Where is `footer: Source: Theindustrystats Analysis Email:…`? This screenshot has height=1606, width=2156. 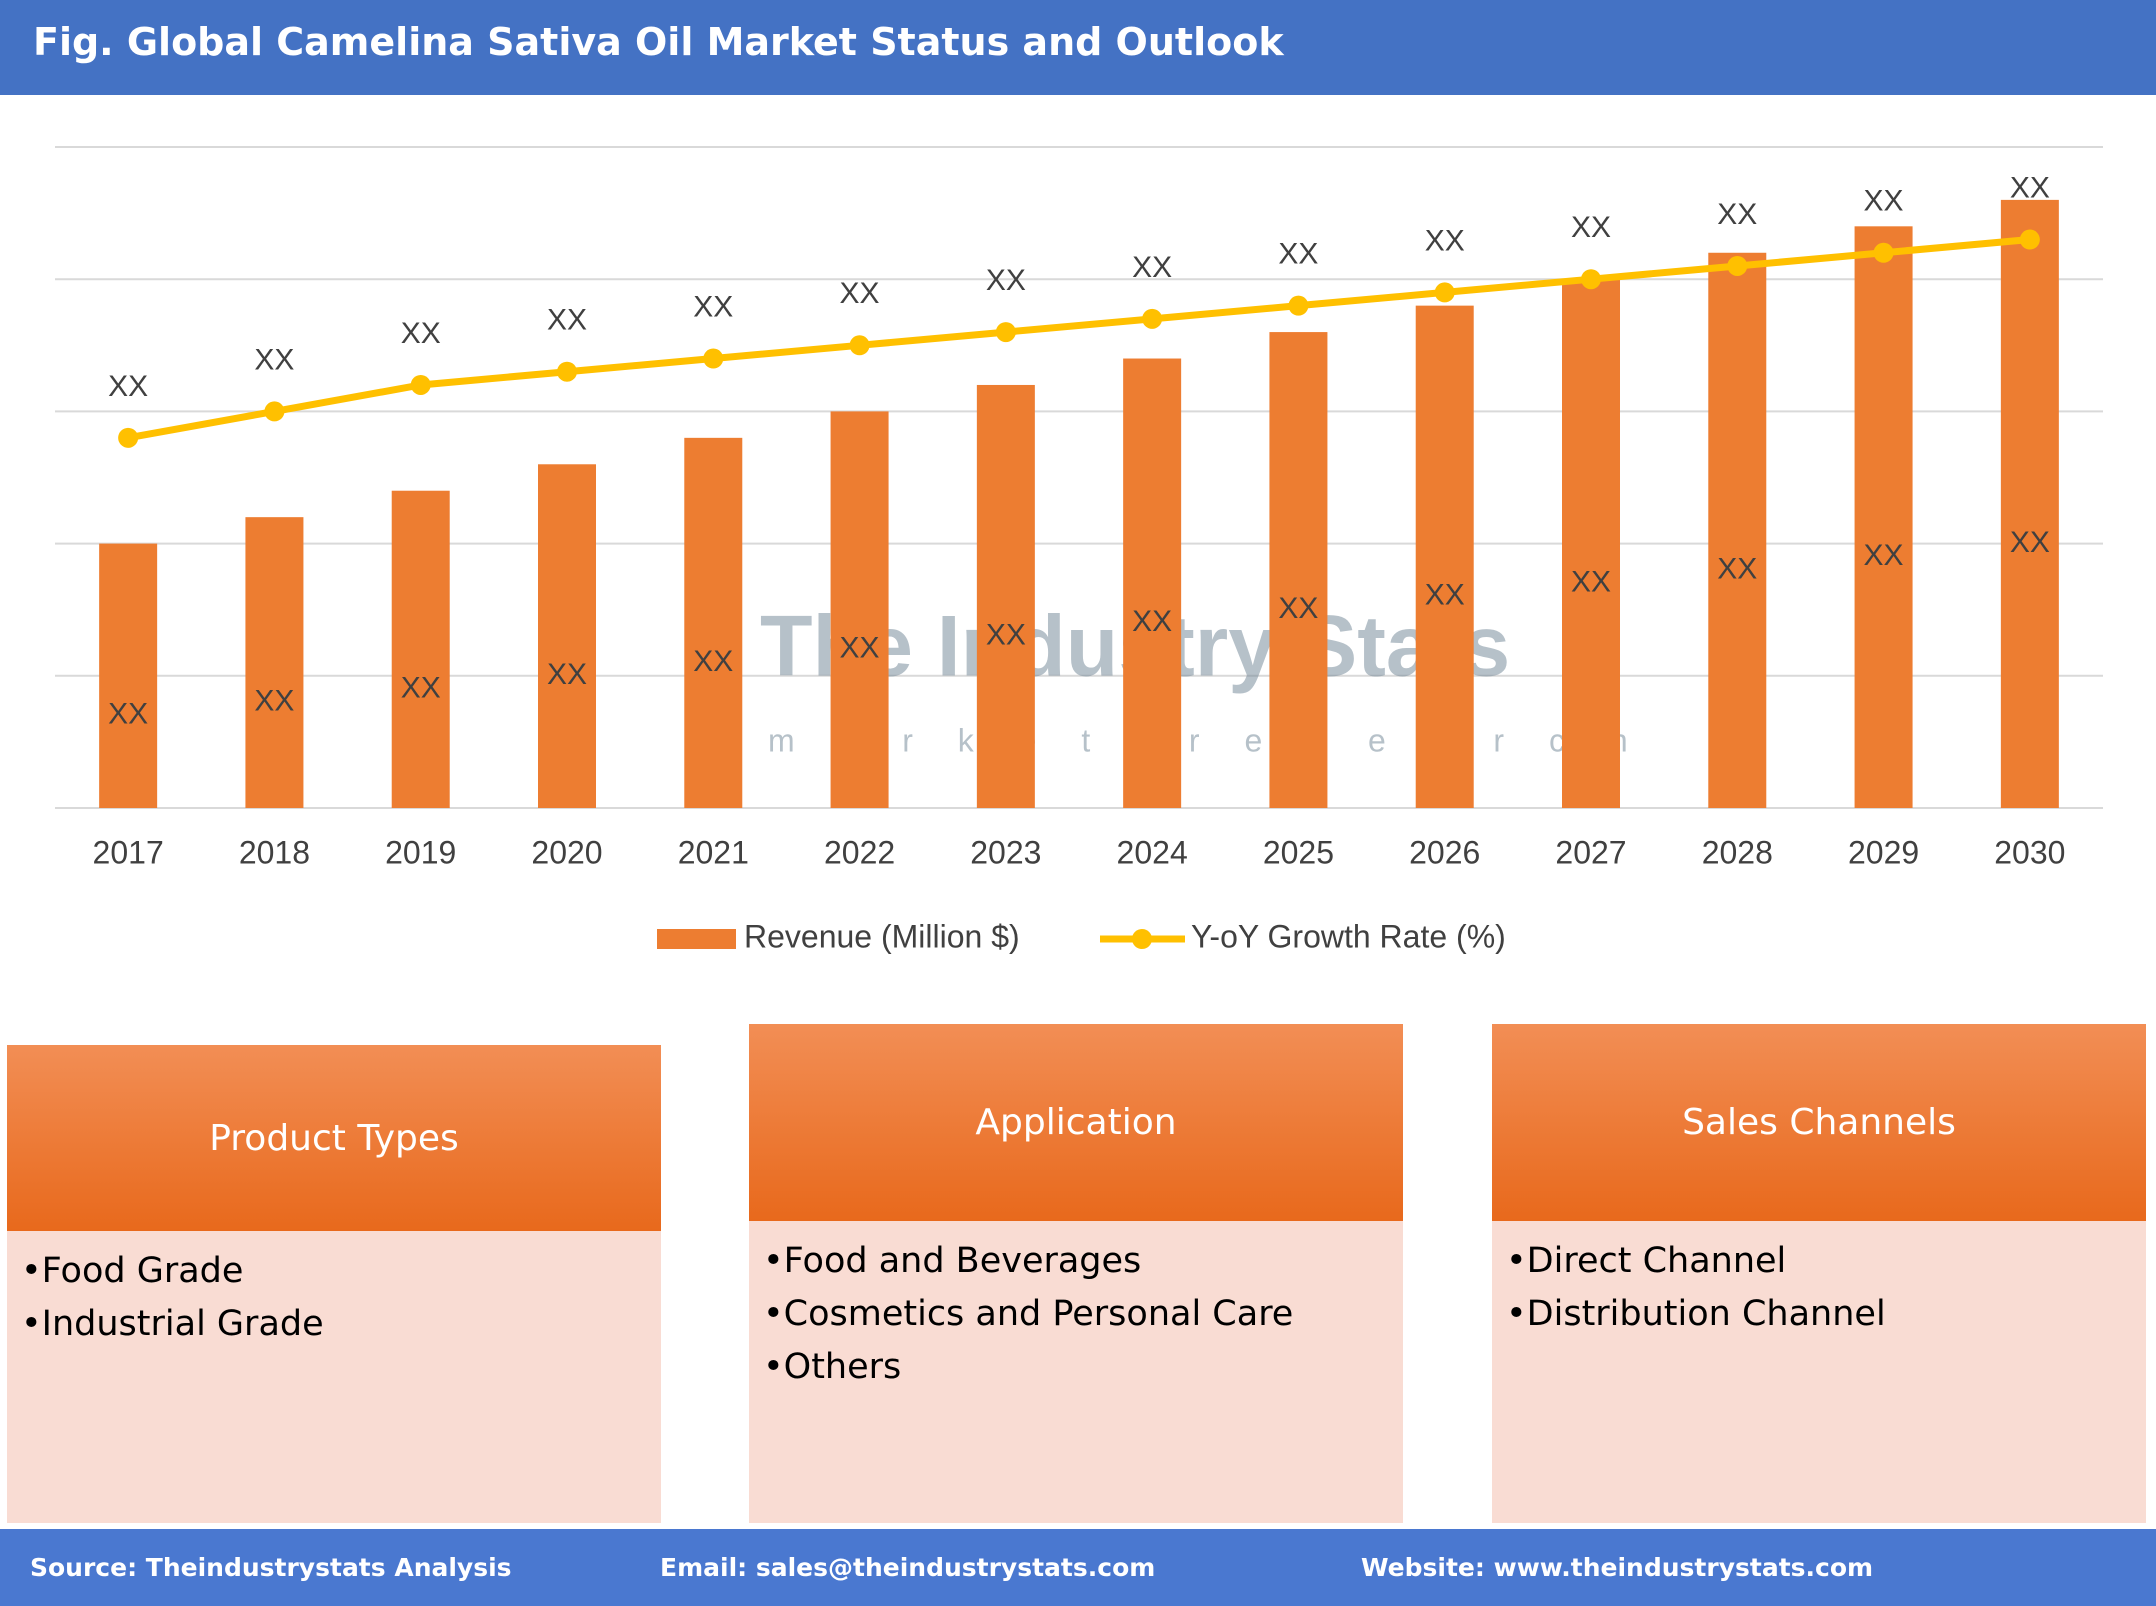
footer: Source: Theindustrystats Analysis Email:… is located at coordinates (1078, 1567).